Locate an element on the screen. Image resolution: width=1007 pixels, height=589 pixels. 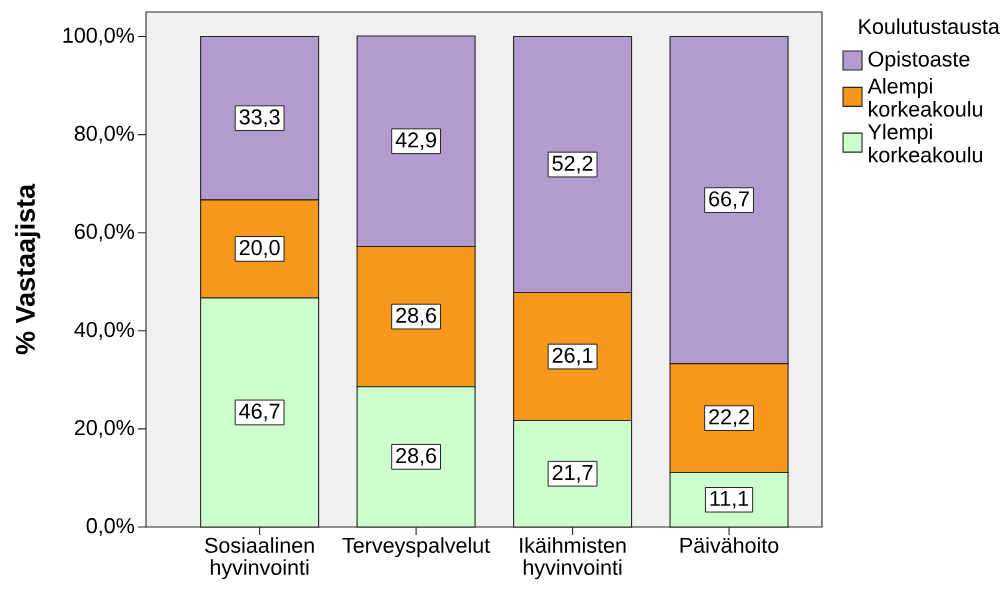
data-label: 21,7 is located at coordinates (572, 473).